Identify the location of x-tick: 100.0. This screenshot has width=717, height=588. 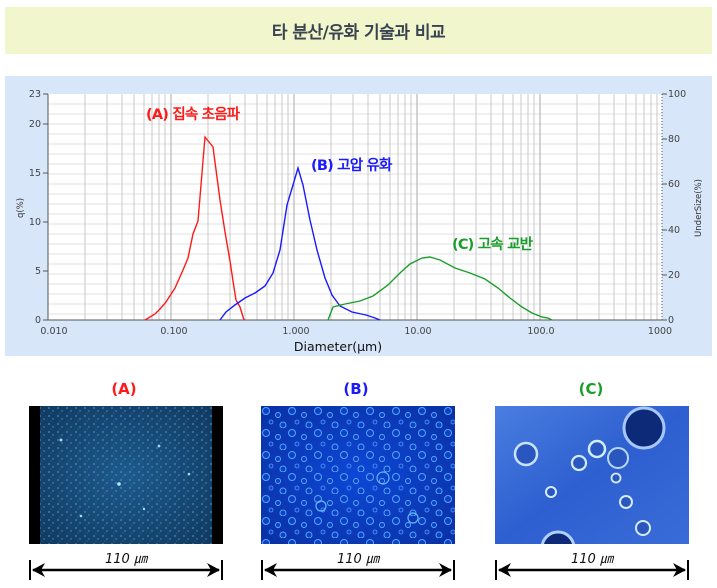
(540, 331).